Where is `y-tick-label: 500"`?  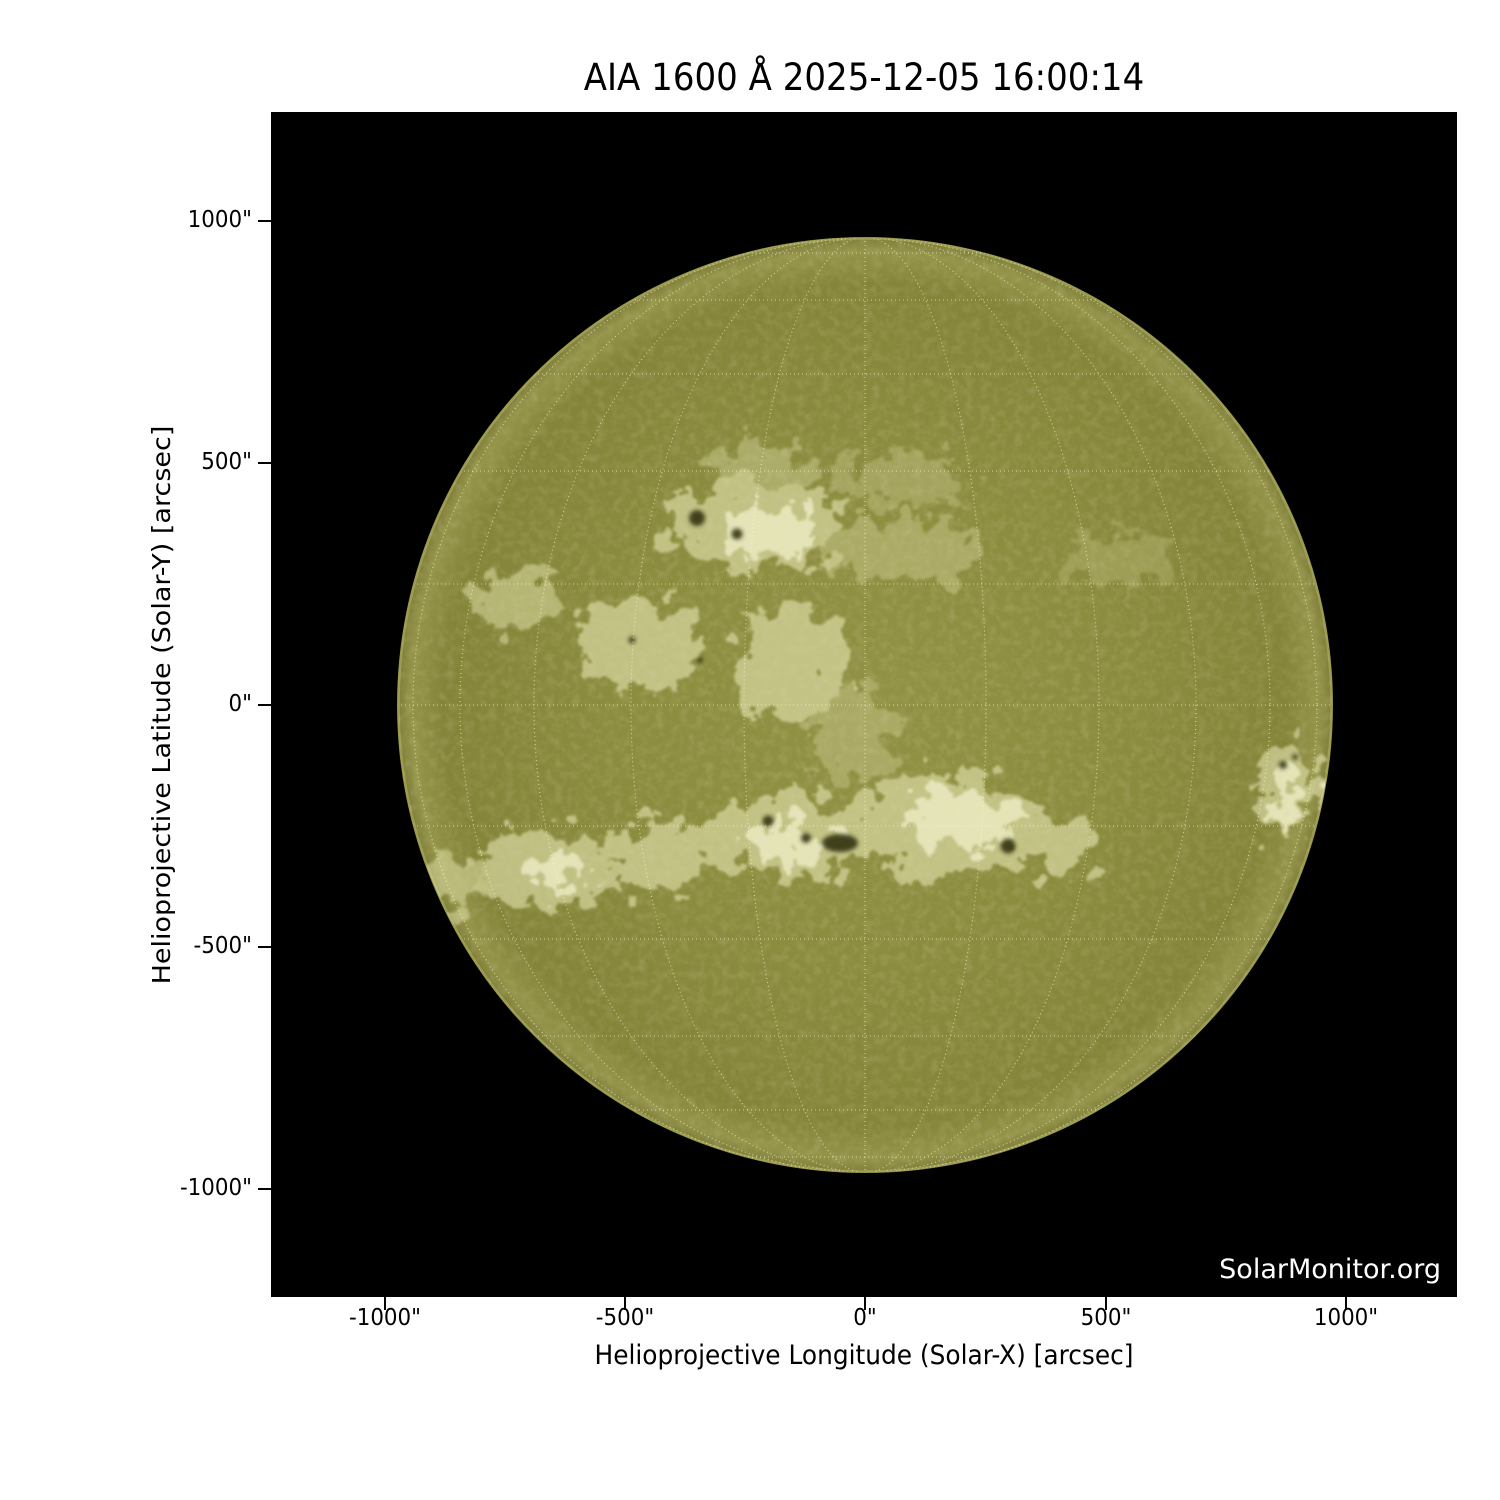
y-tick-label: 500" is located at coordinates (226, 462).